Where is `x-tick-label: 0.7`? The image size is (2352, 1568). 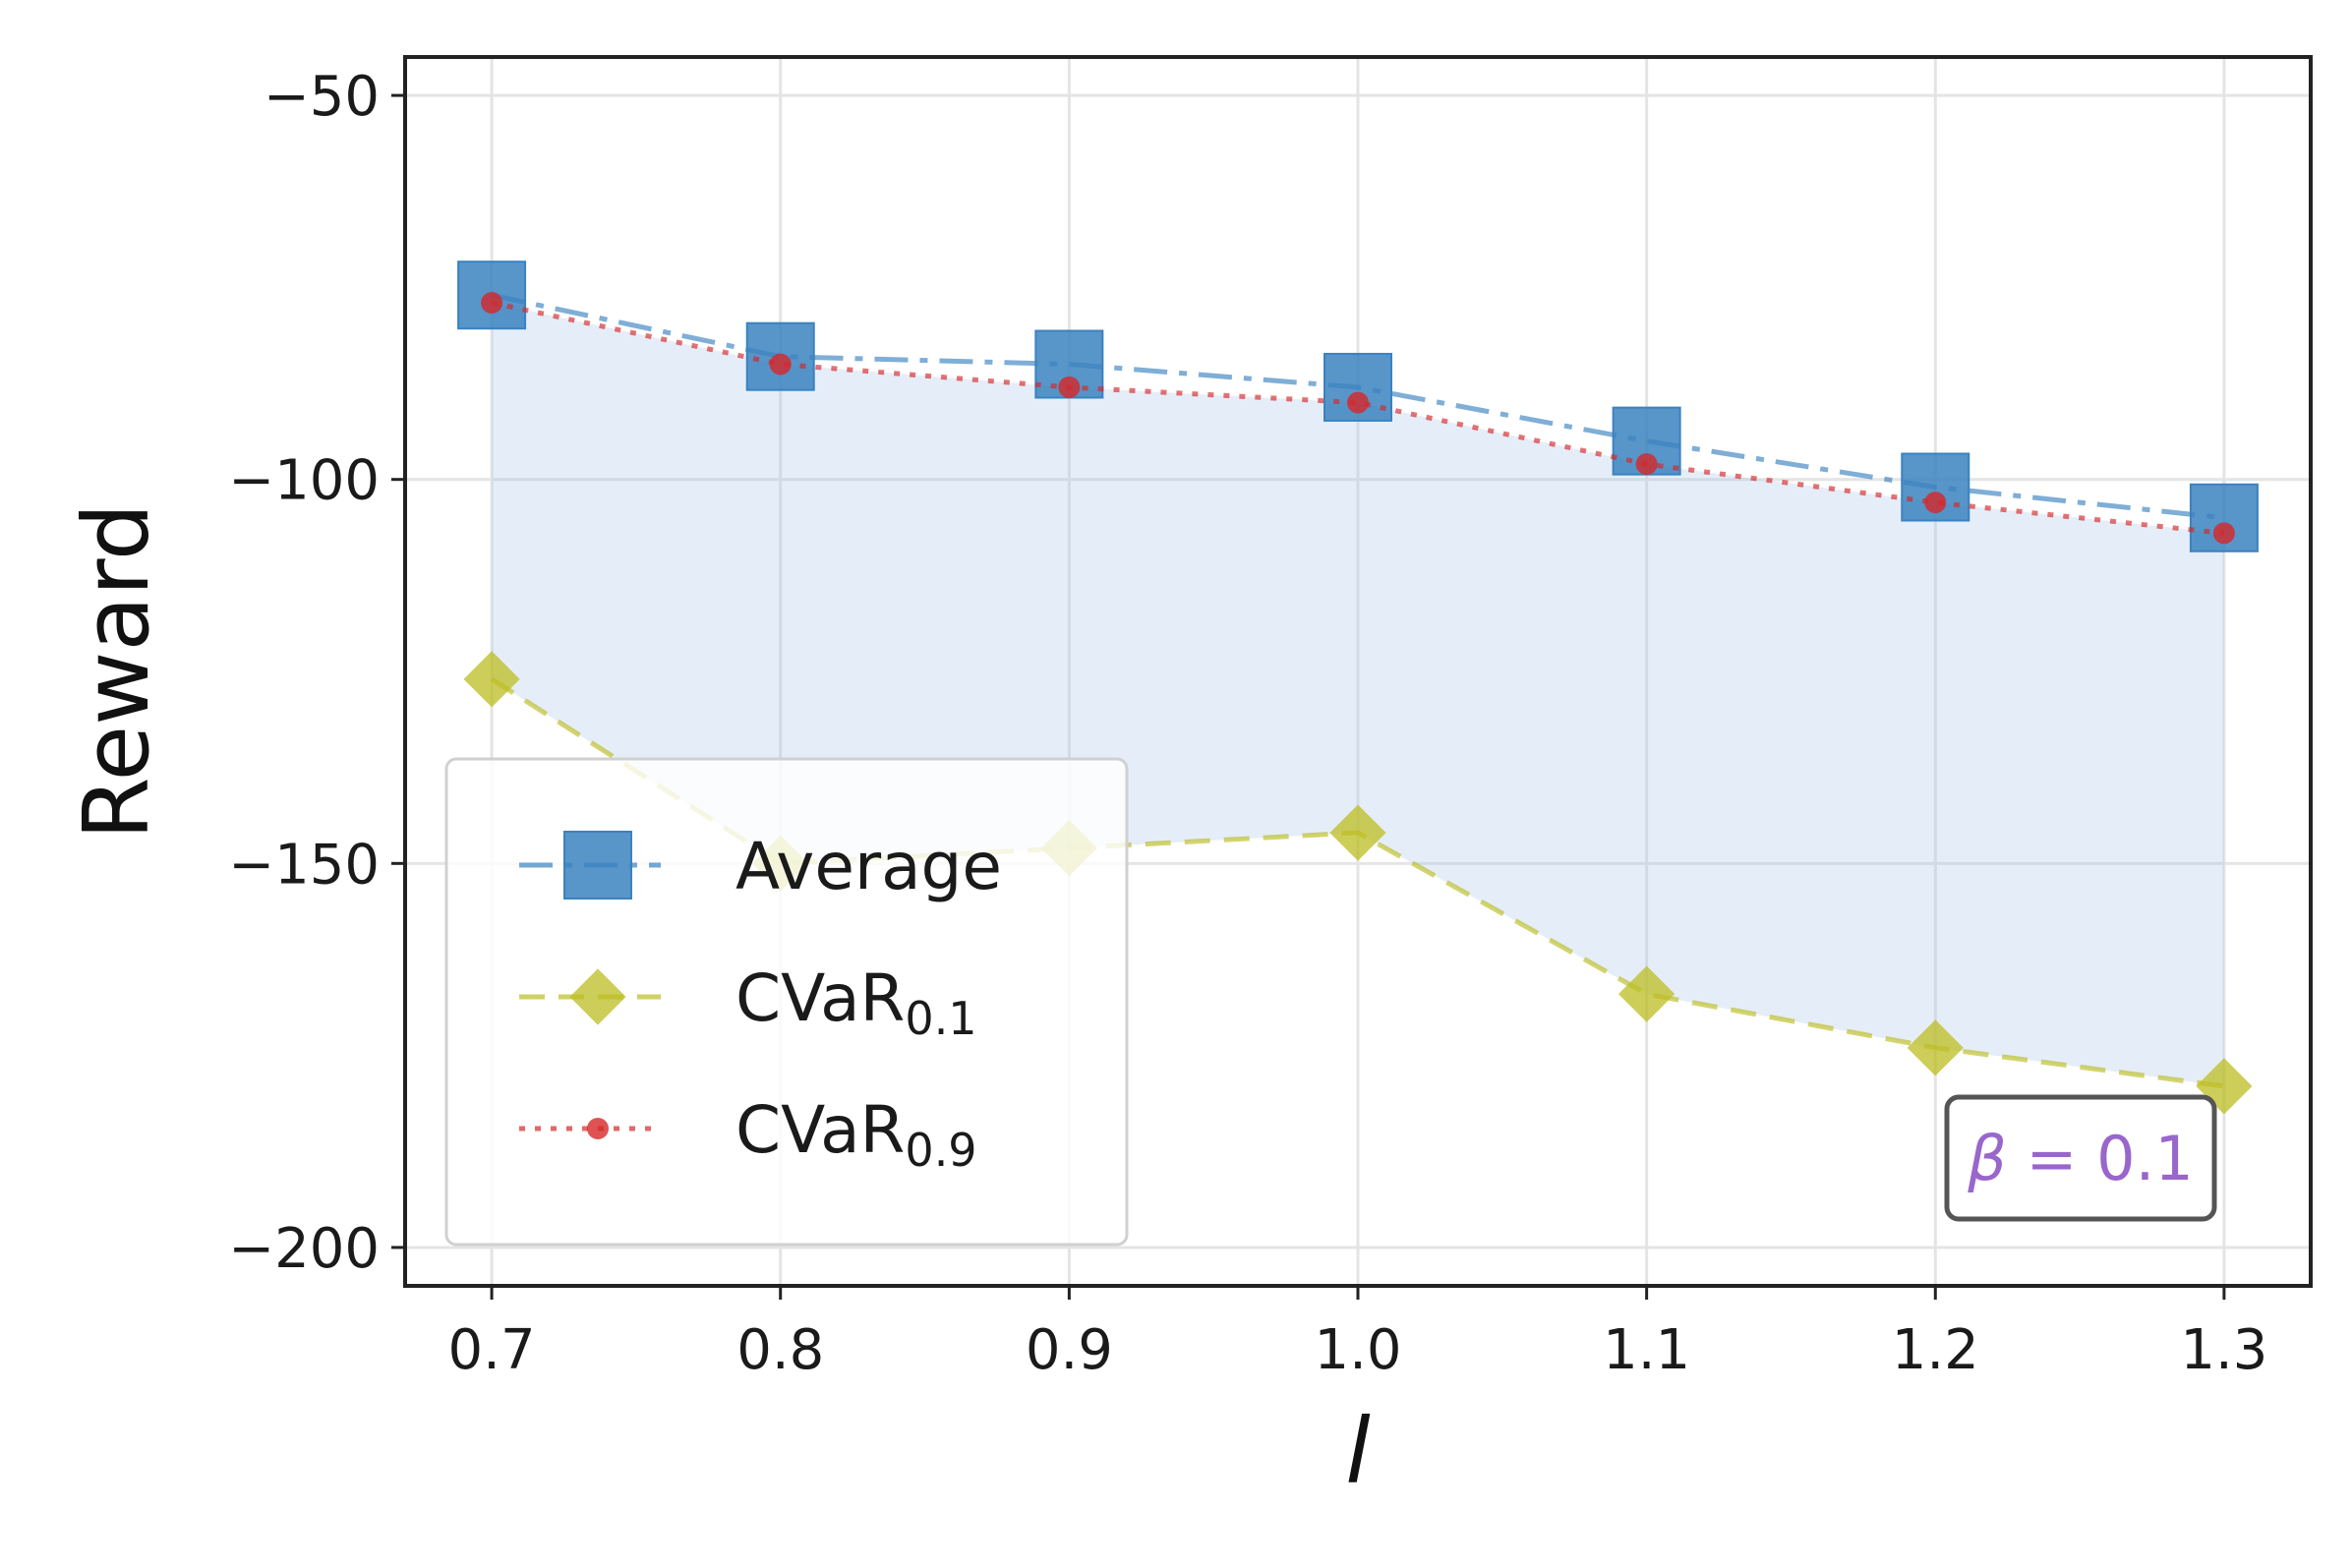
x-tick-label: 0.7 is located at coordinates (492, 1350).